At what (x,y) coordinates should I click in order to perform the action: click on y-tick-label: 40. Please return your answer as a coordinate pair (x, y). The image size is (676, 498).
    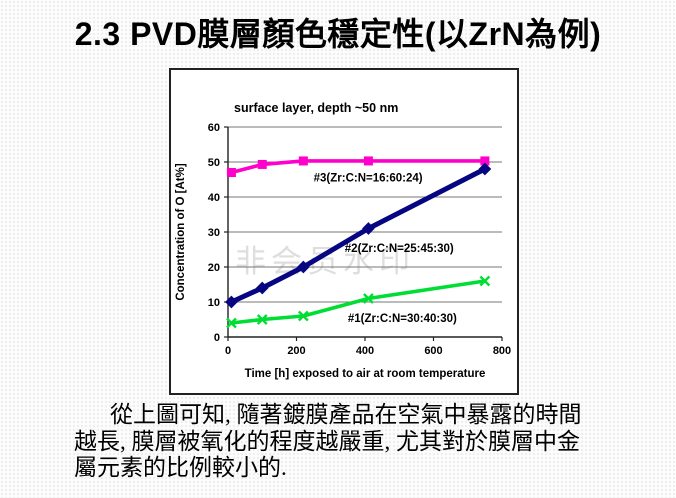
    Looking at the image, I should click on (214, 198).